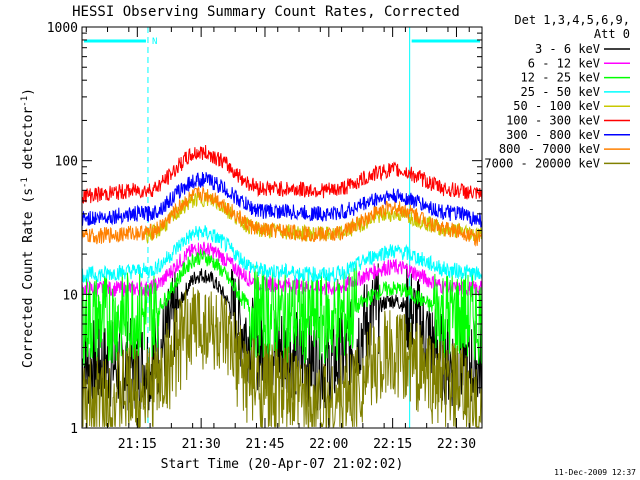 This screenshot has width=640, height=480. What do you see at coordinates (25, 182) in the screenshot?
I see `y-label-sup1: -1` at bounding box center [25, 182].